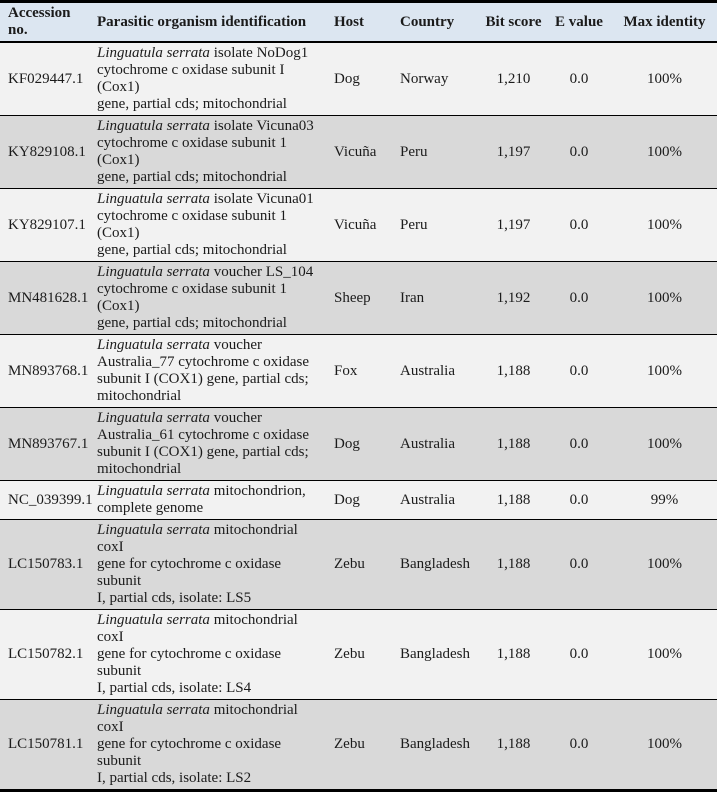  What do you see at coordinates (424, 78) in the screenshot?
I see `country-cell: Norway` at bounding box center [424, 78].